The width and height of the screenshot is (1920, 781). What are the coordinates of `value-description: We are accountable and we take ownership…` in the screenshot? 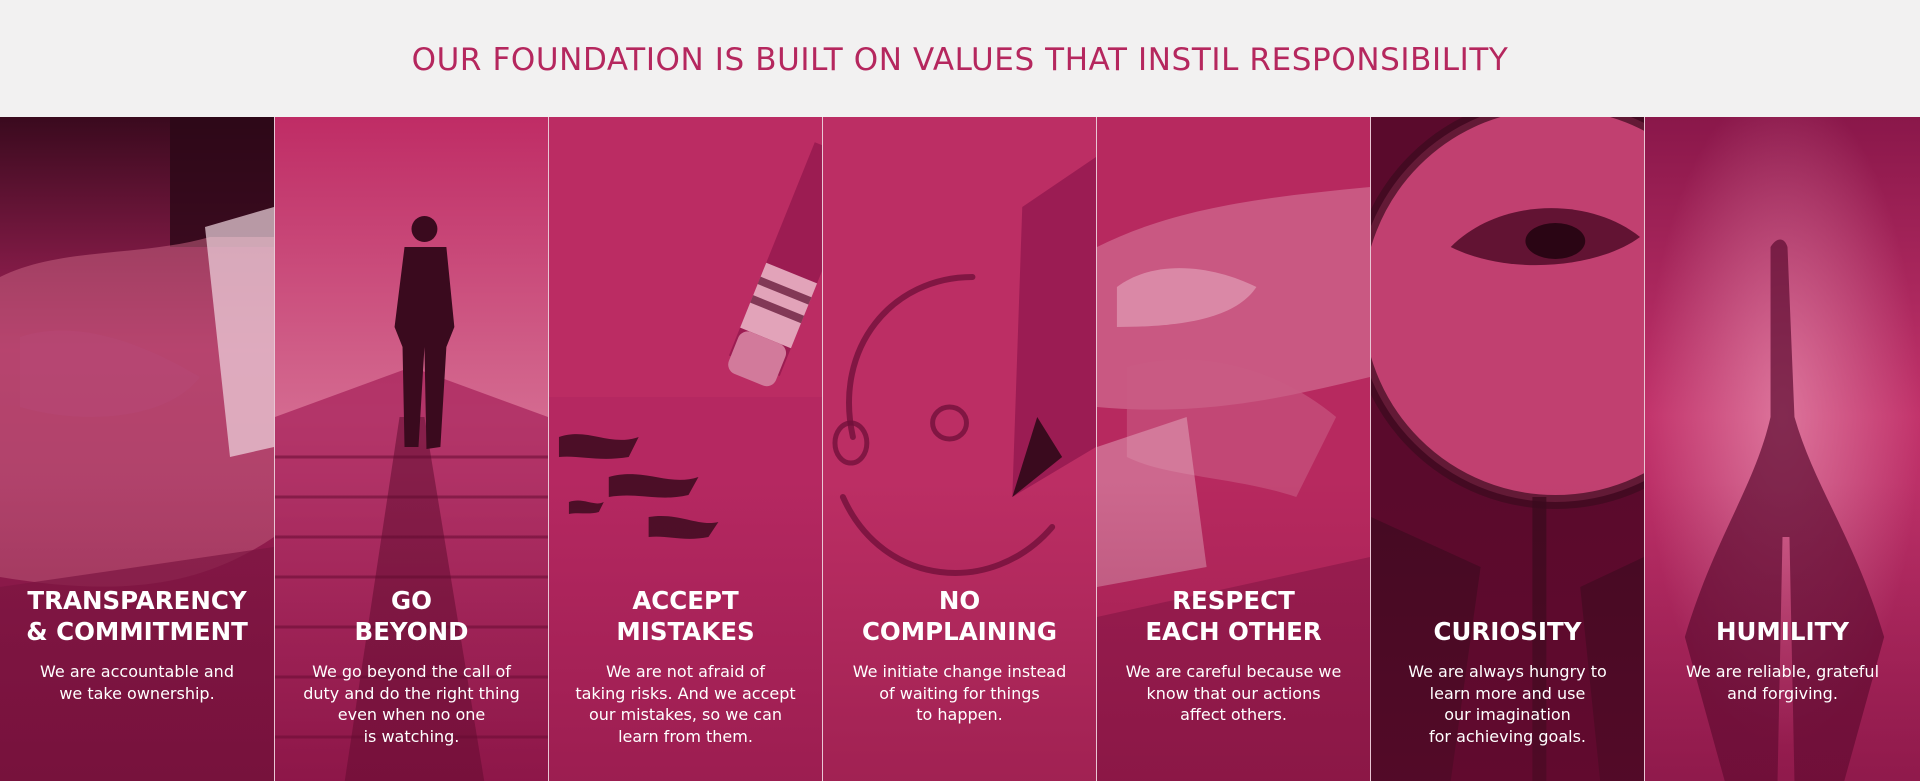 It's located at (137, 682).